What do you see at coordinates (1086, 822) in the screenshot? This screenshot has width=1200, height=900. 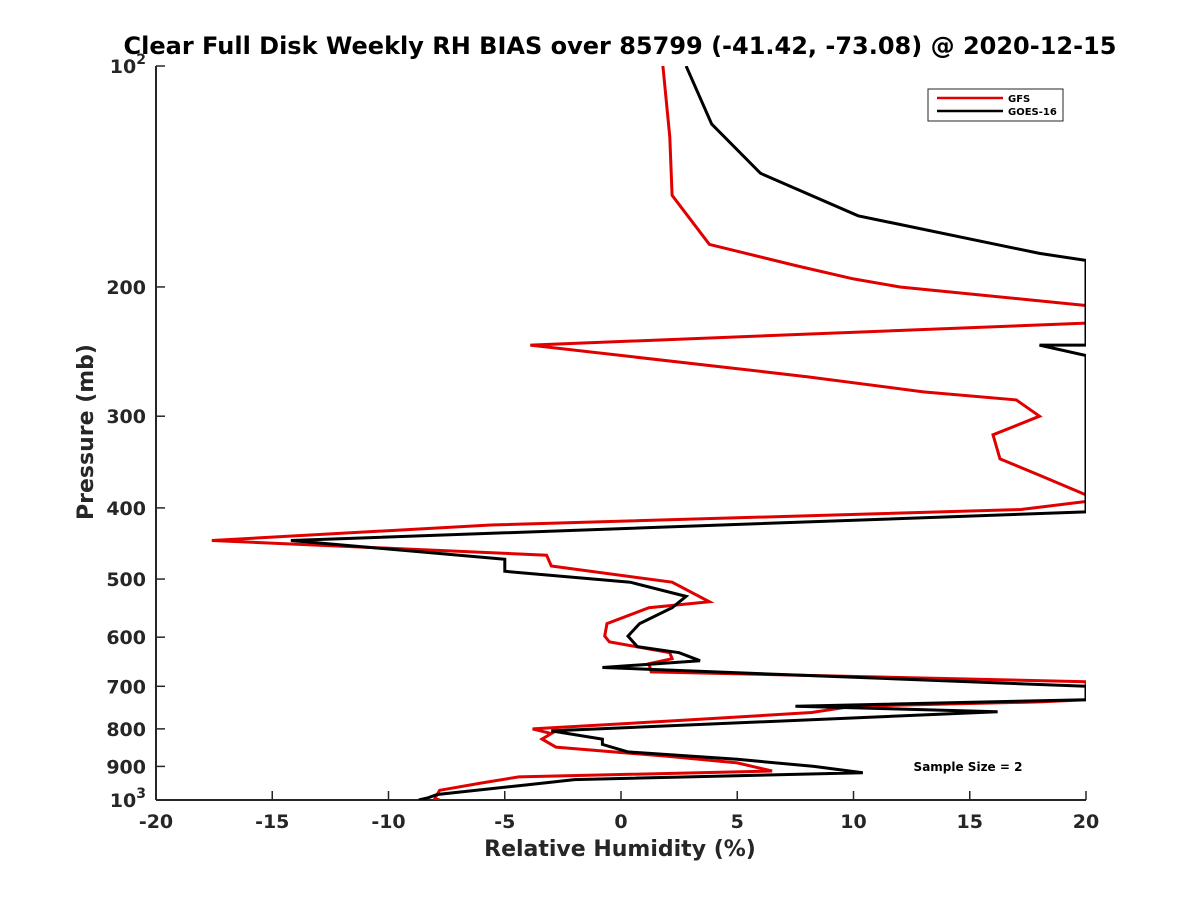 I see `x-tick-label: 20` at bounding box center [1086, 822].